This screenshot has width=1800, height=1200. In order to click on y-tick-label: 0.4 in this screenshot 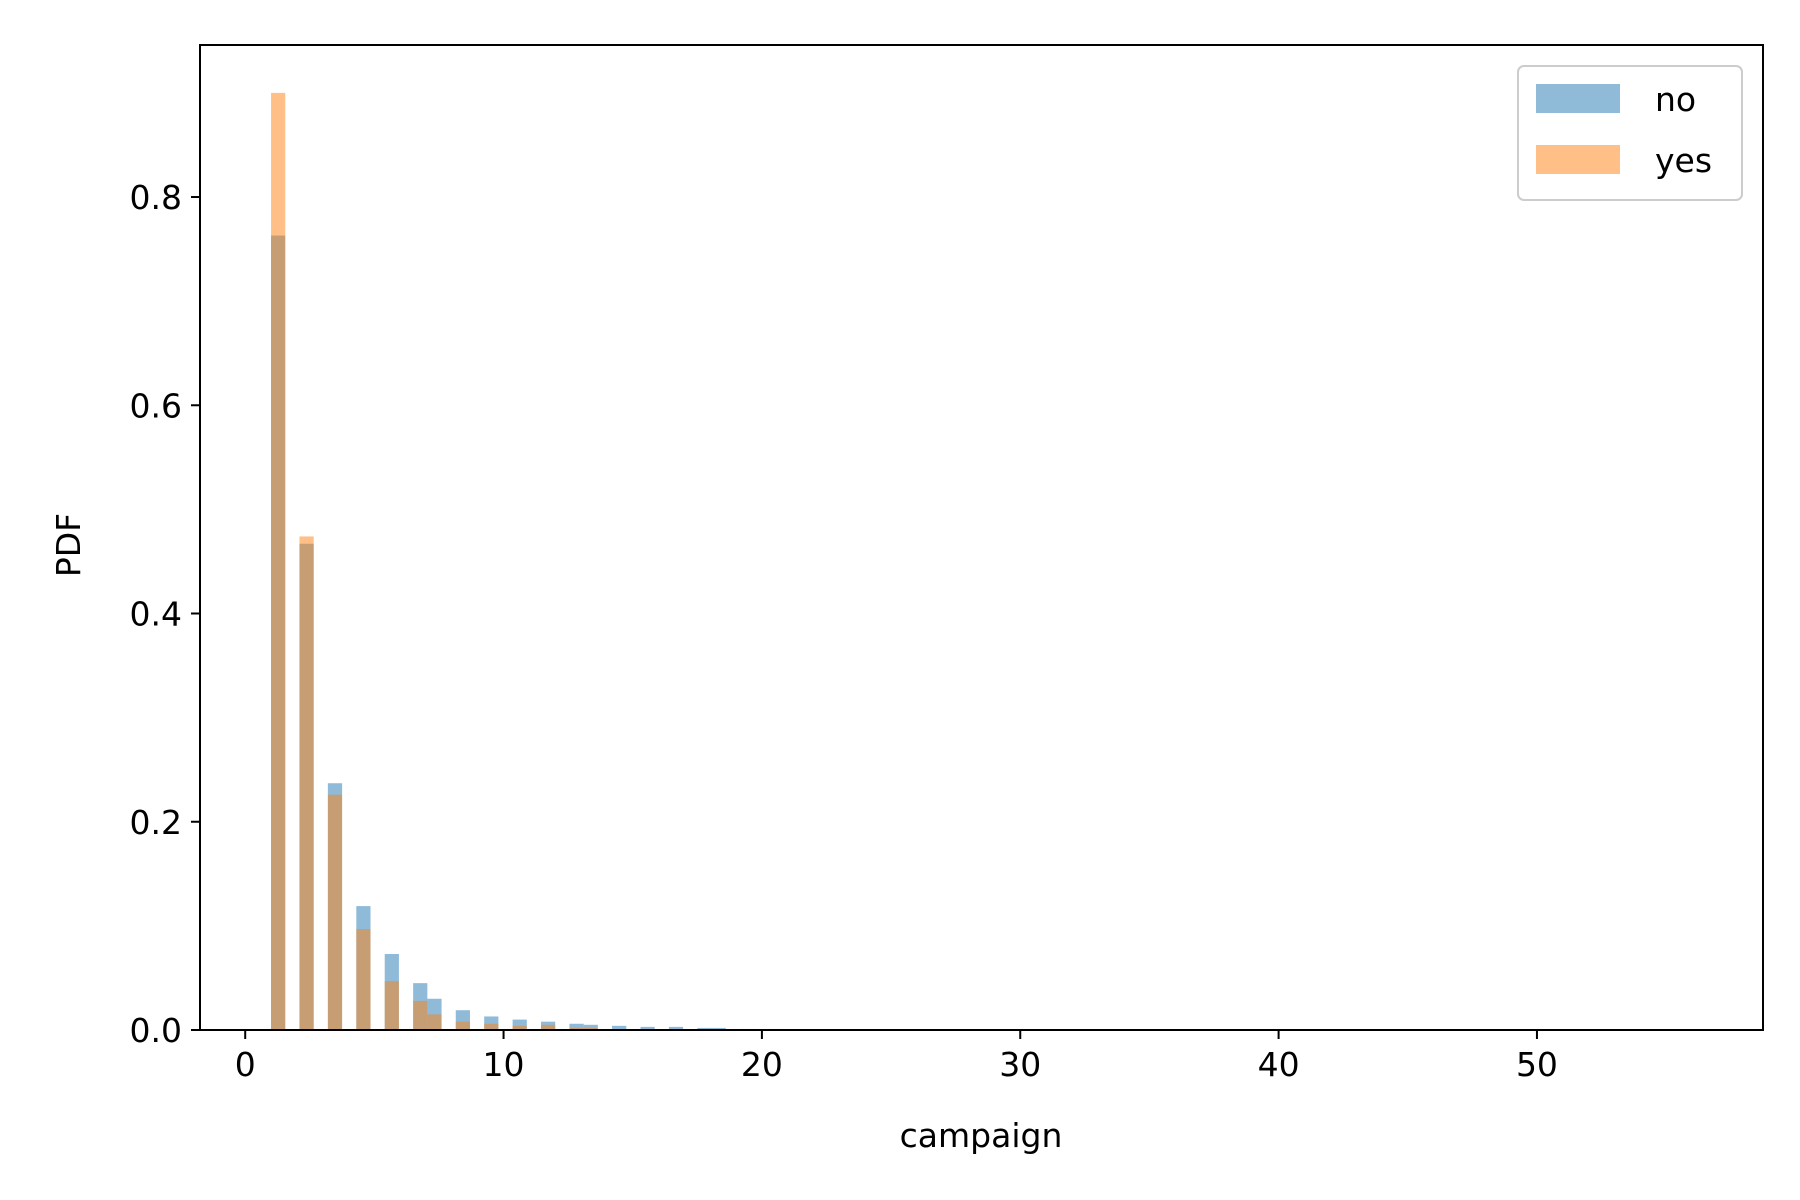, I will do `click(156, 614)`.